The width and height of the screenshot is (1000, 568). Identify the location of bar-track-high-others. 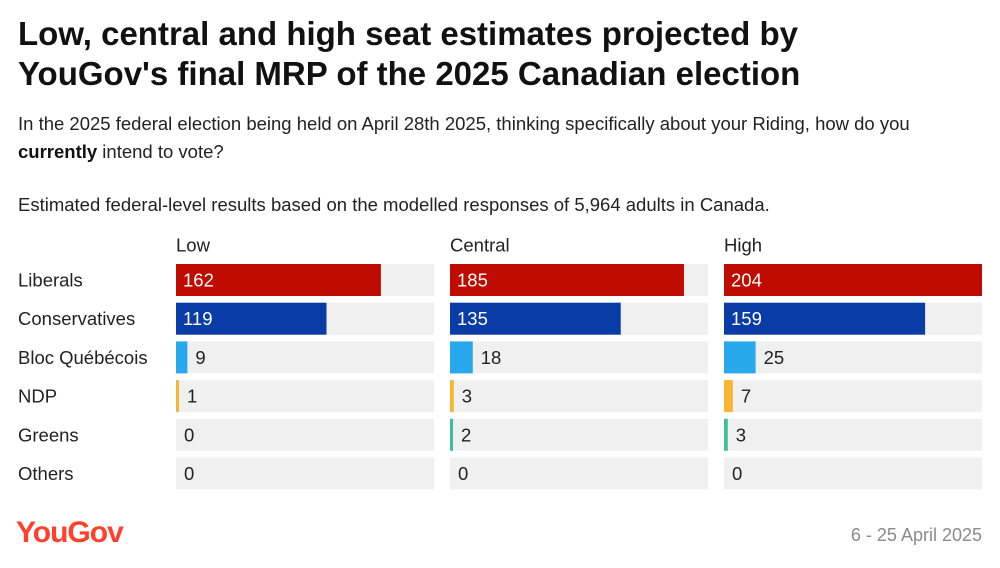
(853, 473).